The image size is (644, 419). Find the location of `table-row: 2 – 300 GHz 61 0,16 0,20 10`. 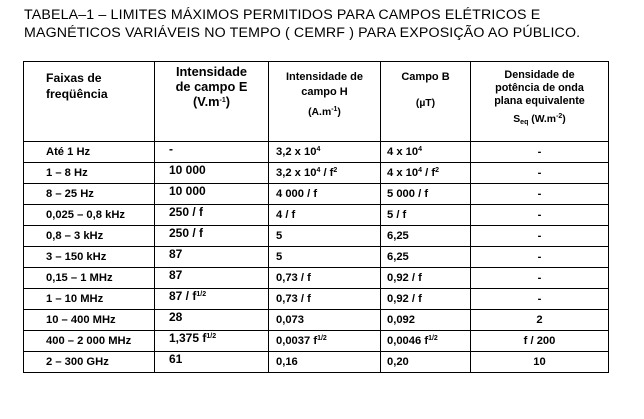

table-row: 2 – 300 GHz 61 0,16 0,20 10 is located at coordinates (316, 362).